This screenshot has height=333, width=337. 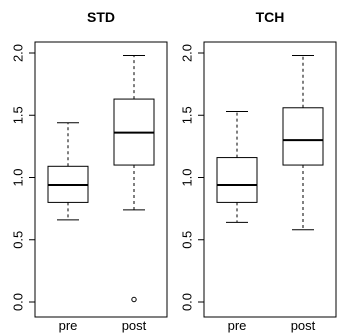 What do you see at coordinates (134, 299) in the screenshot?
I see `outlier-point` at bounding box center [134, 299].